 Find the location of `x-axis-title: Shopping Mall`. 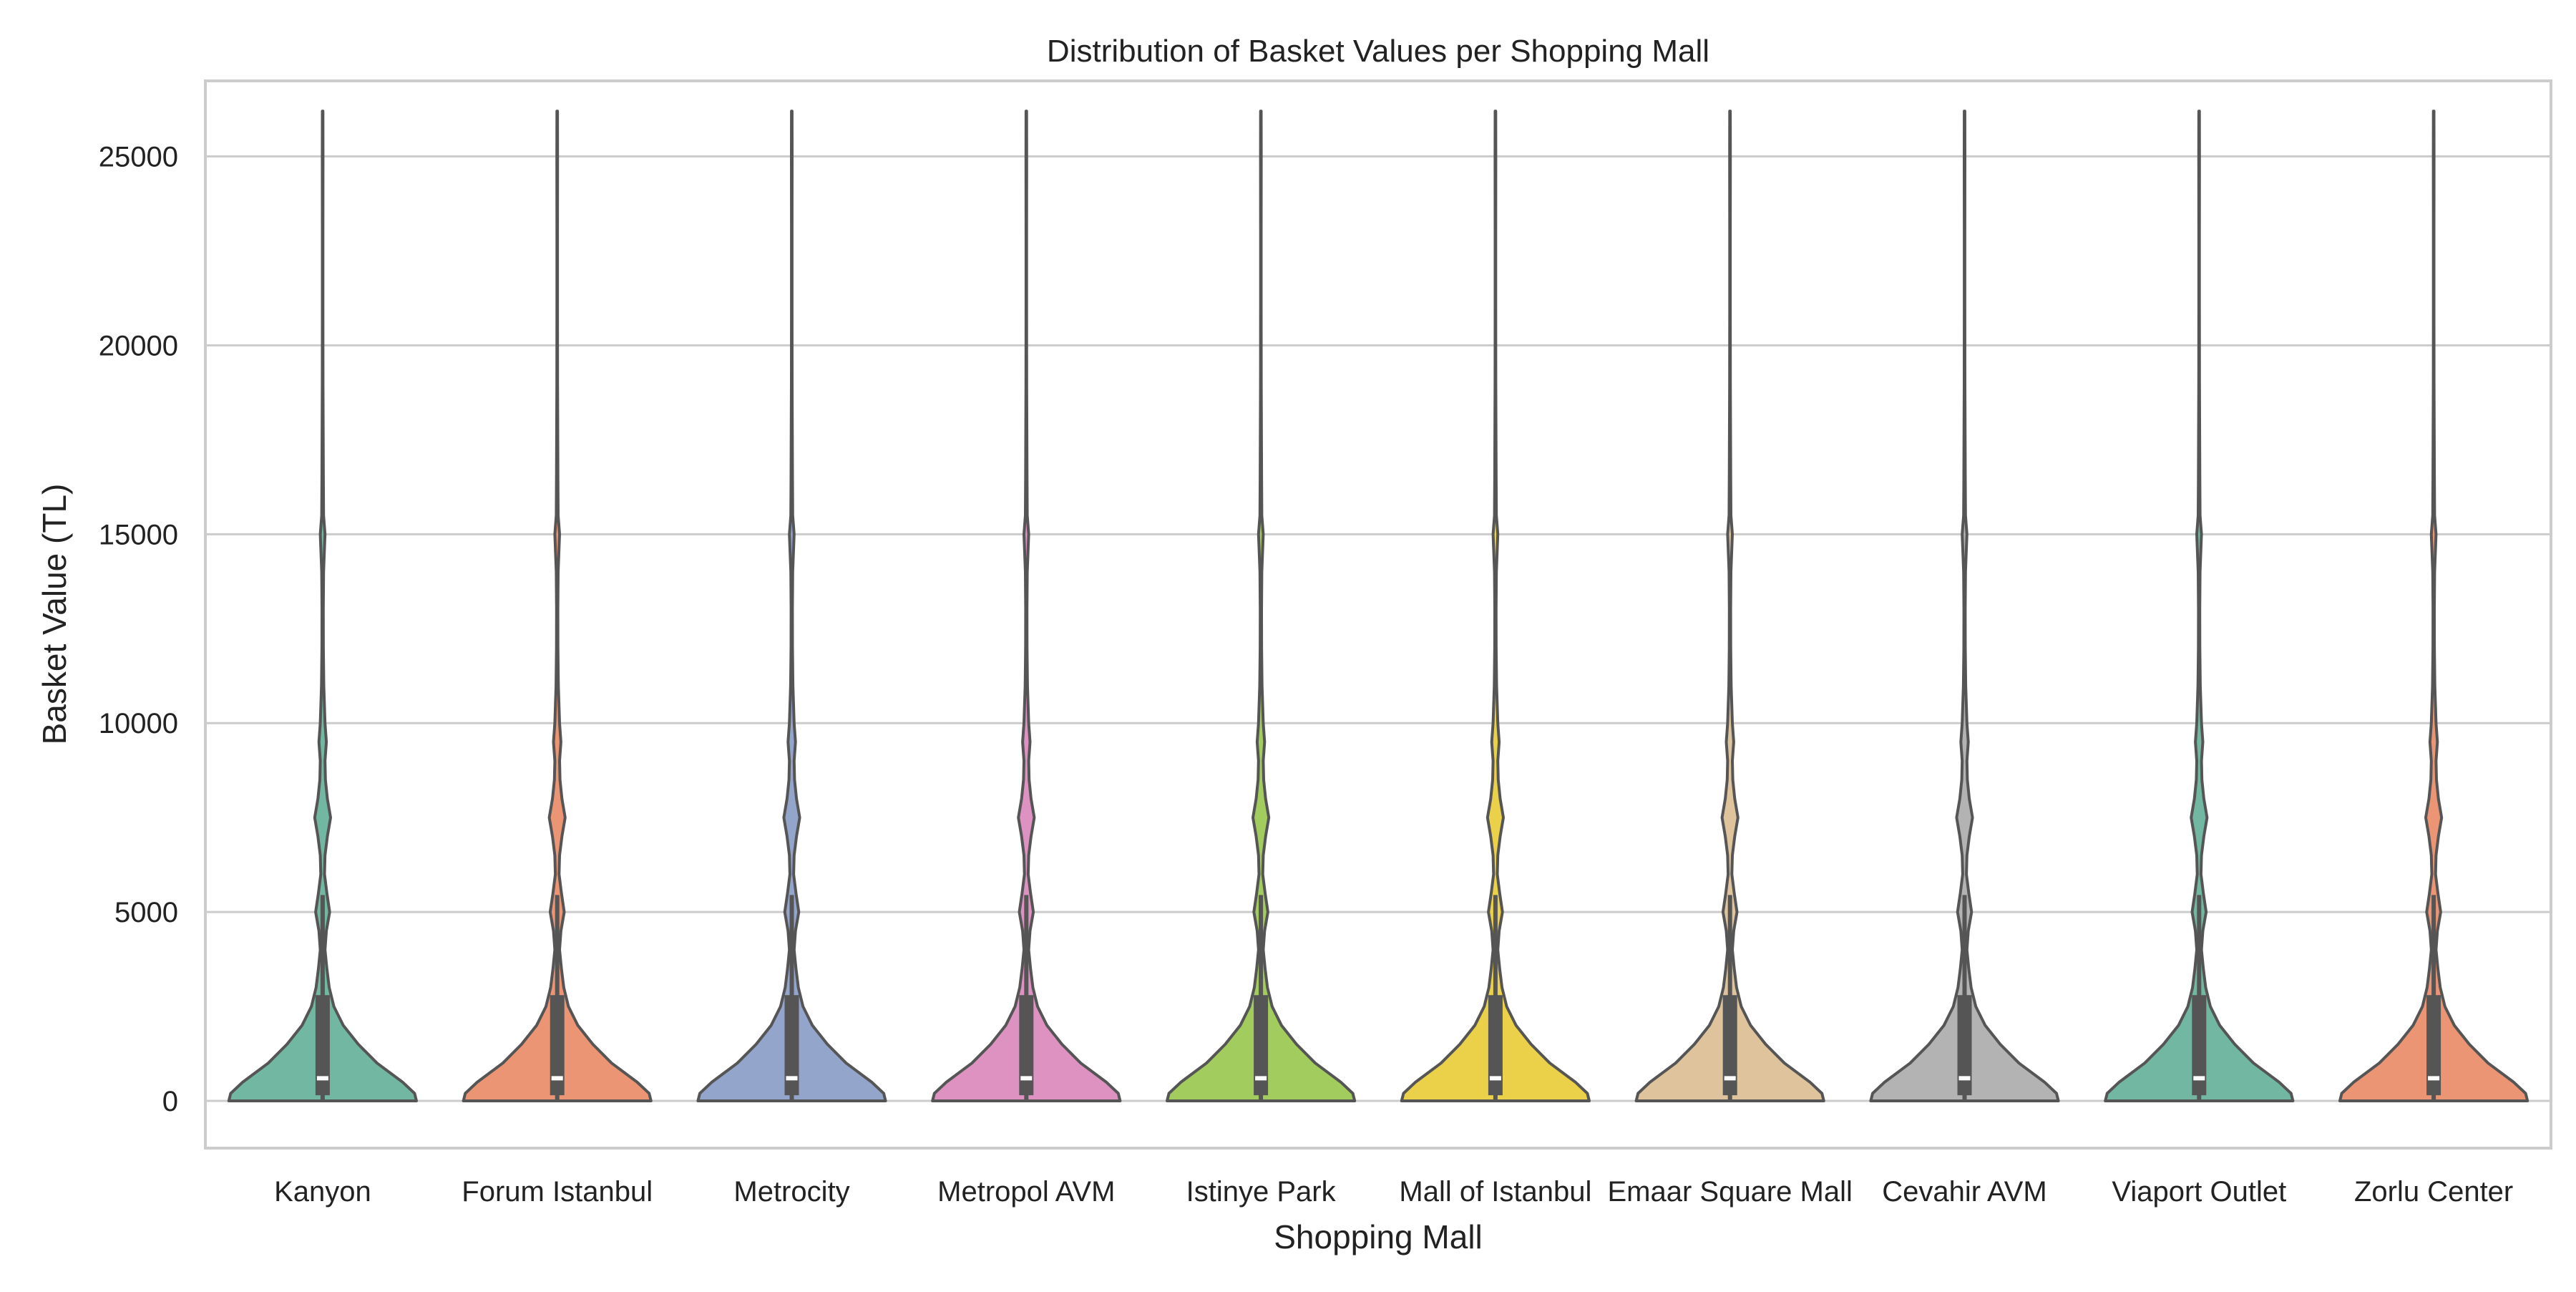

x-axis-title: Shopping Mall is located at coordinates (1378, 1236).